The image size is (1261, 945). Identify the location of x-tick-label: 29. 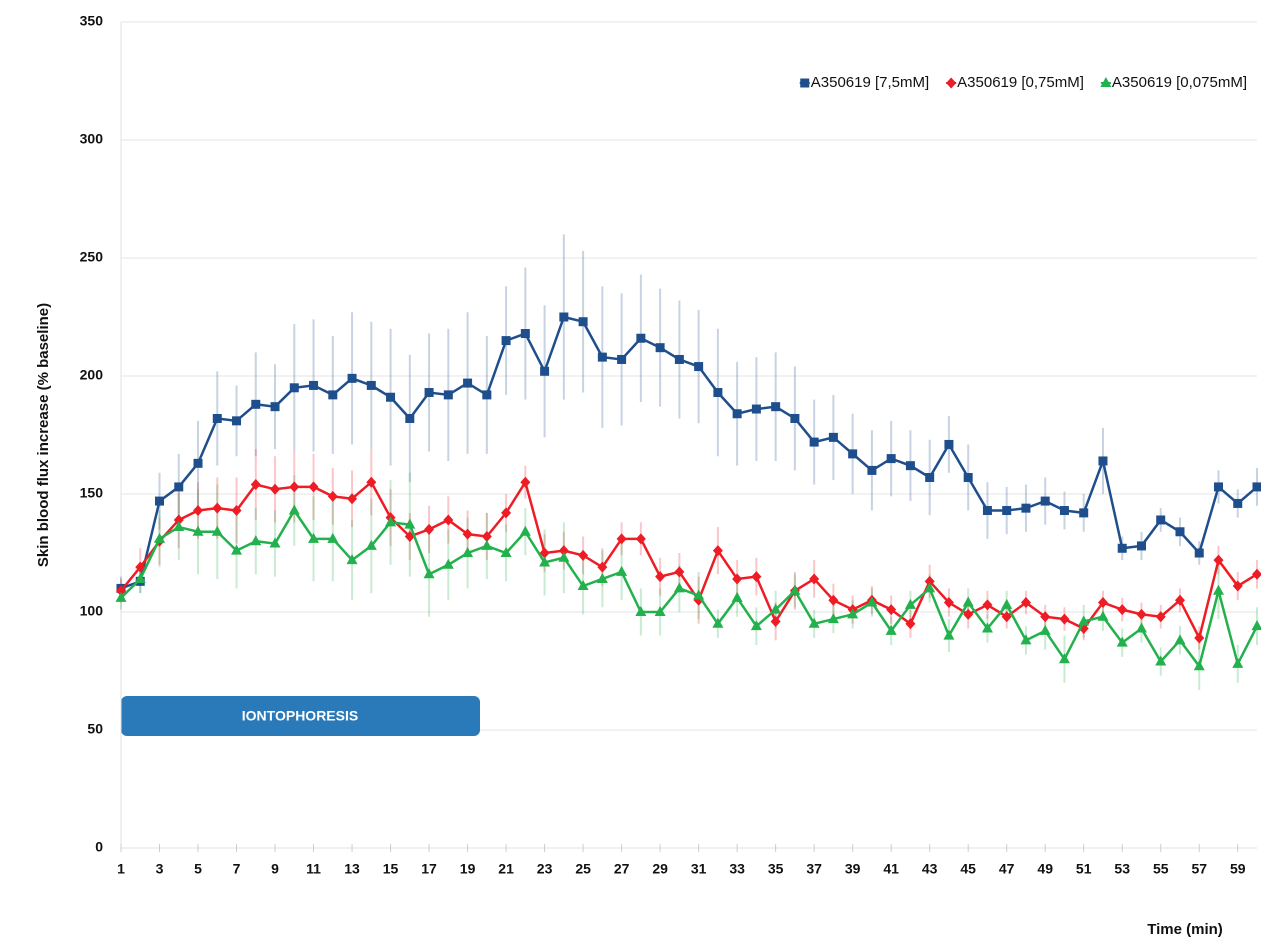
(660, 869).